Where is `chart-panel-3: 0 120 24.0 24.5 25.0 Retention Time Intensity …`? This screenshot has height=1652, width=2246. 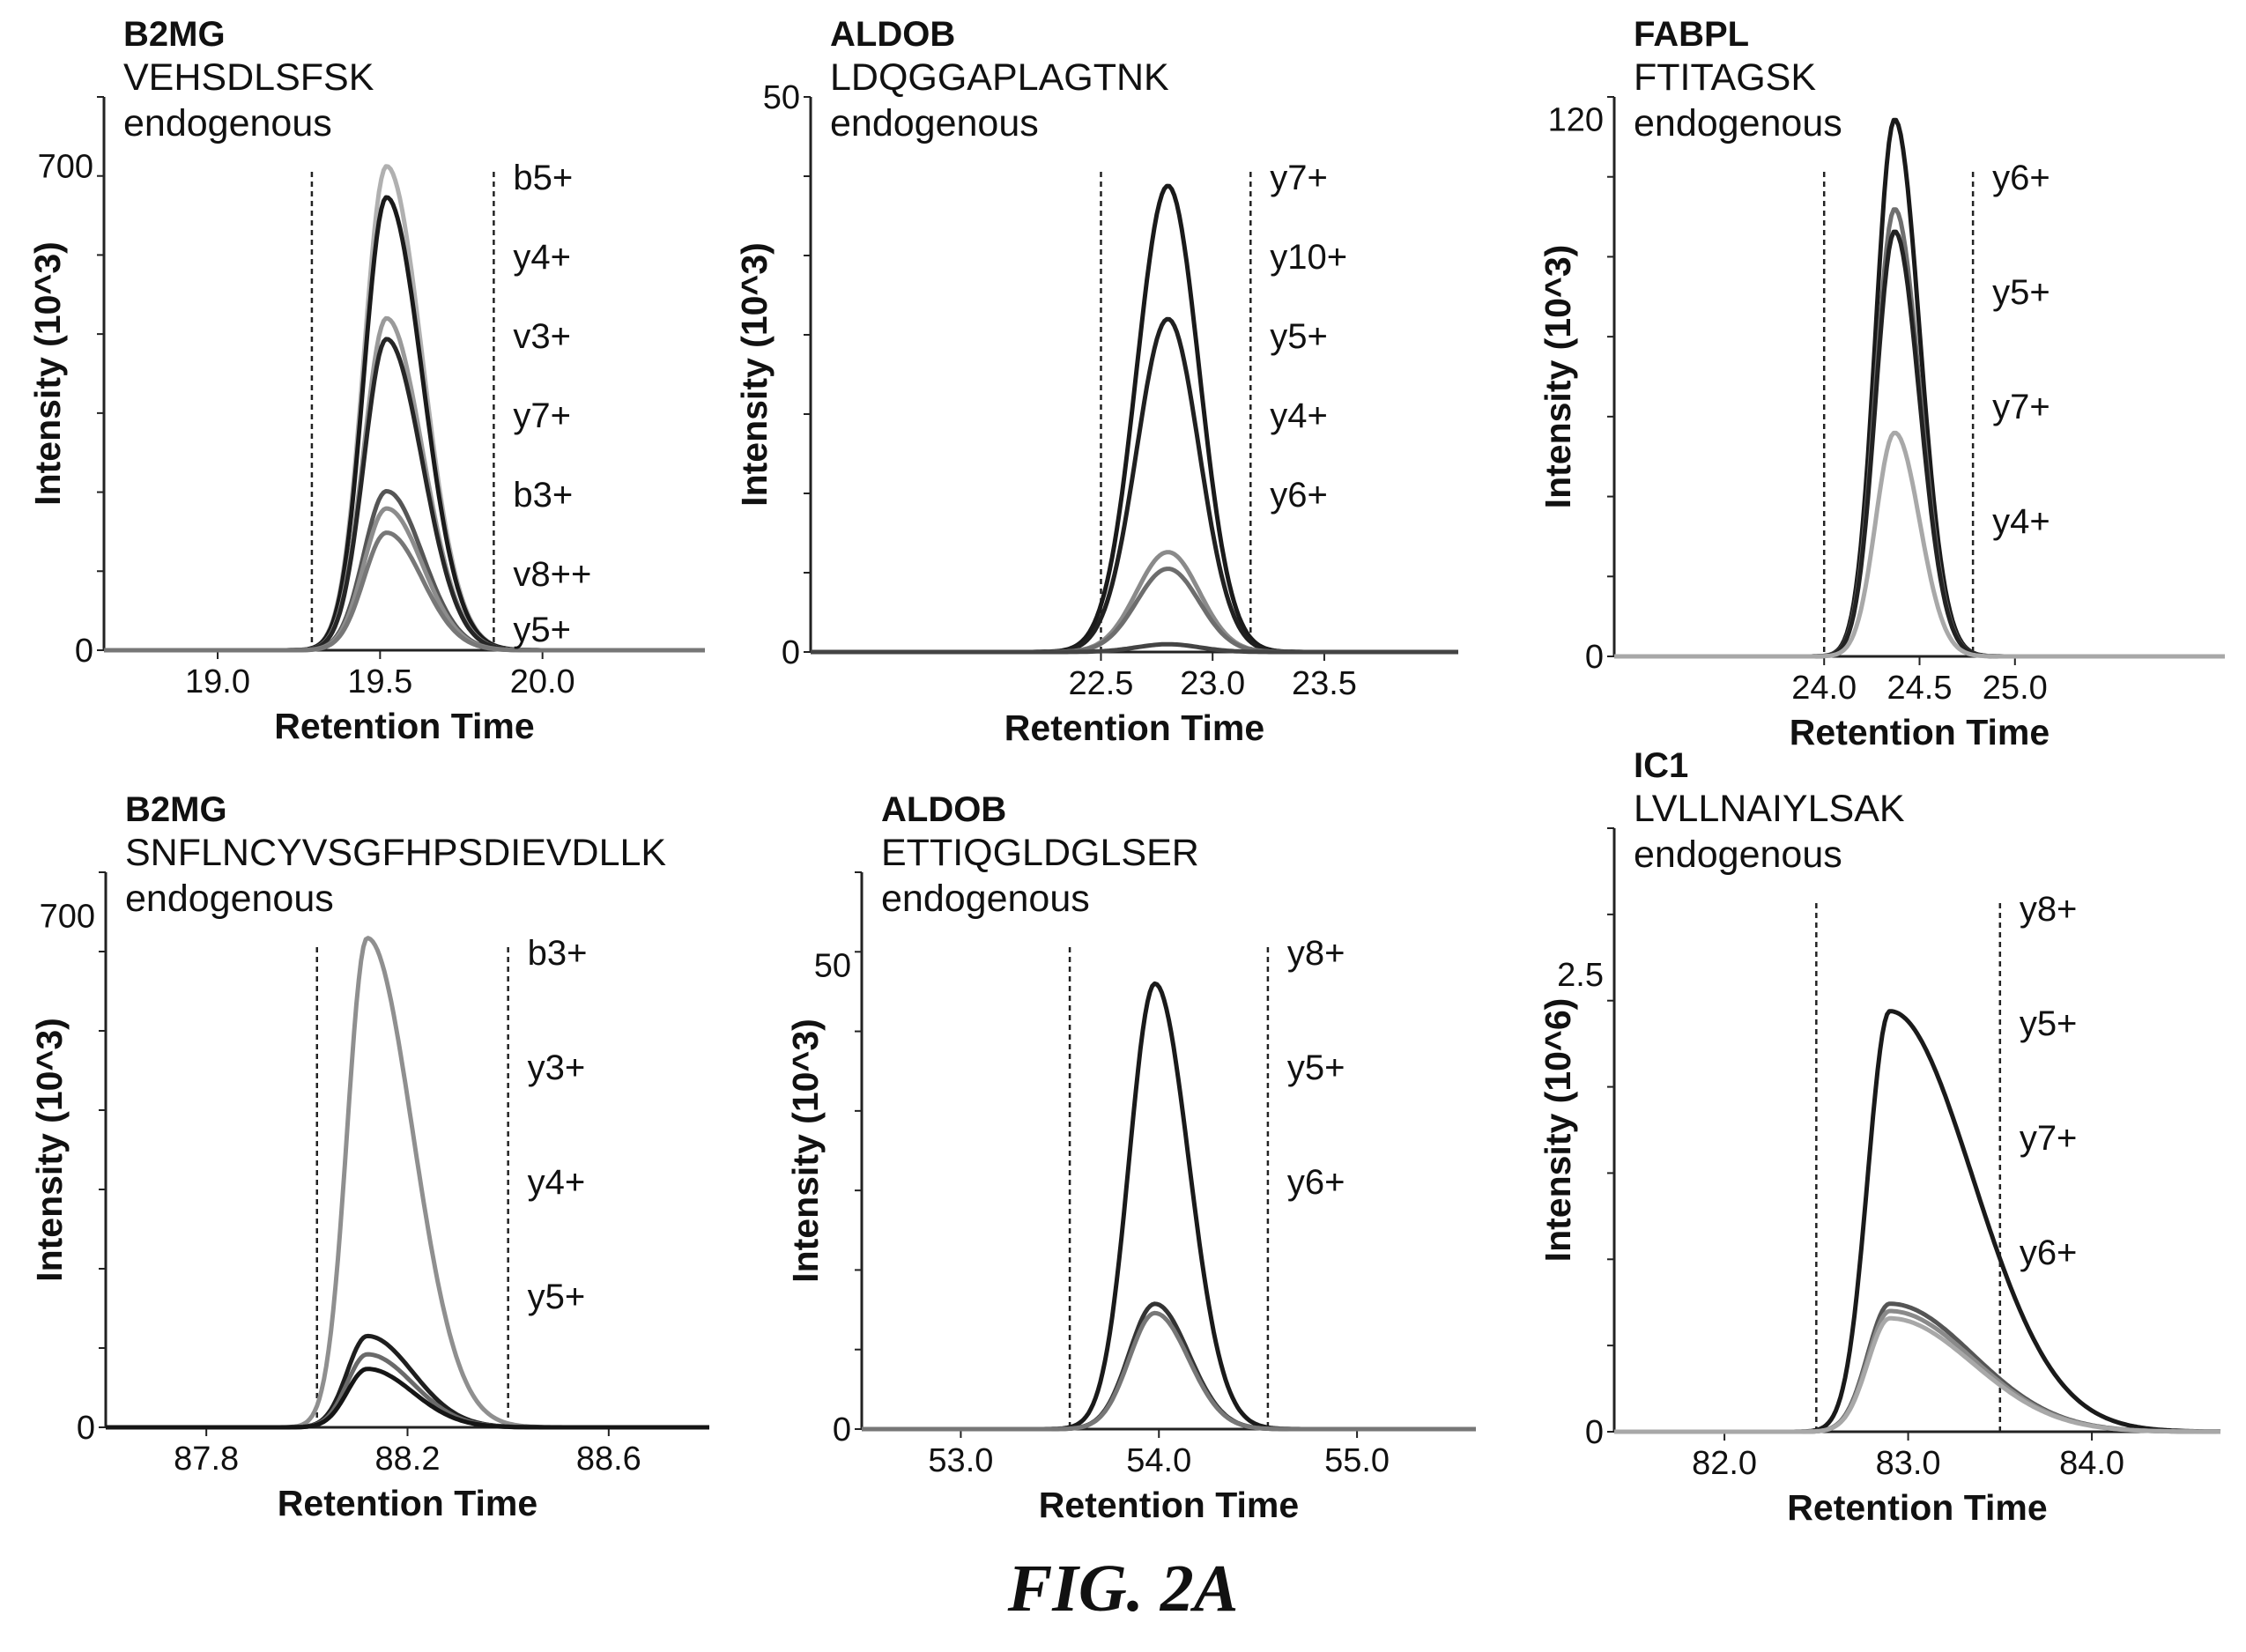 chart-panel-3: 0 120 24.0 24.5 25.0 Retention Time Intensity … is located at coordinates (1881, 383).